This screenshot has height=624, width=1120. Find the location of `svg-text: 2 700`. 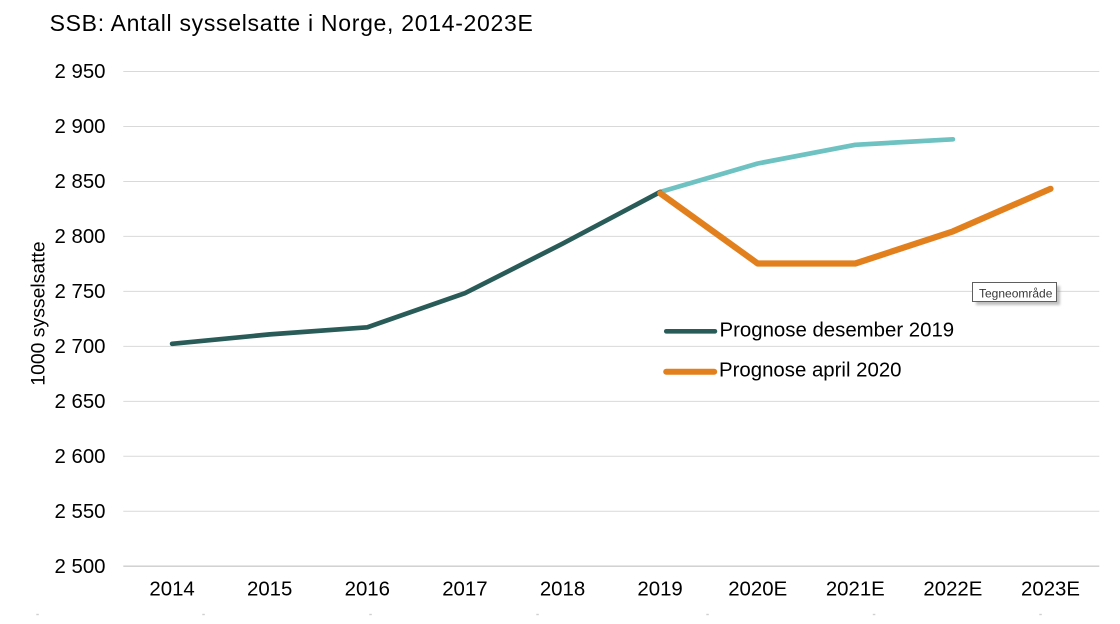

svg-text: 2 700 is located at coordinates (79, 347).